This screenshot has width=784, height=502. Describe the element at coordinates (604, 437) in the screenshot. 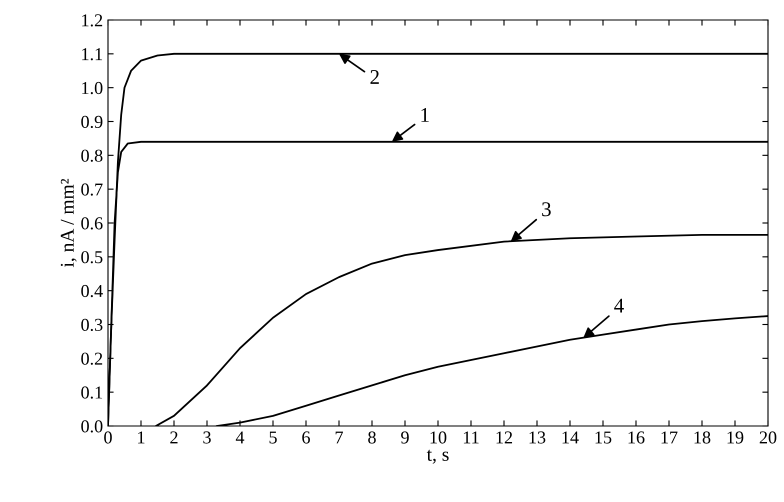

I see `x-tick-label: 15` at that location.